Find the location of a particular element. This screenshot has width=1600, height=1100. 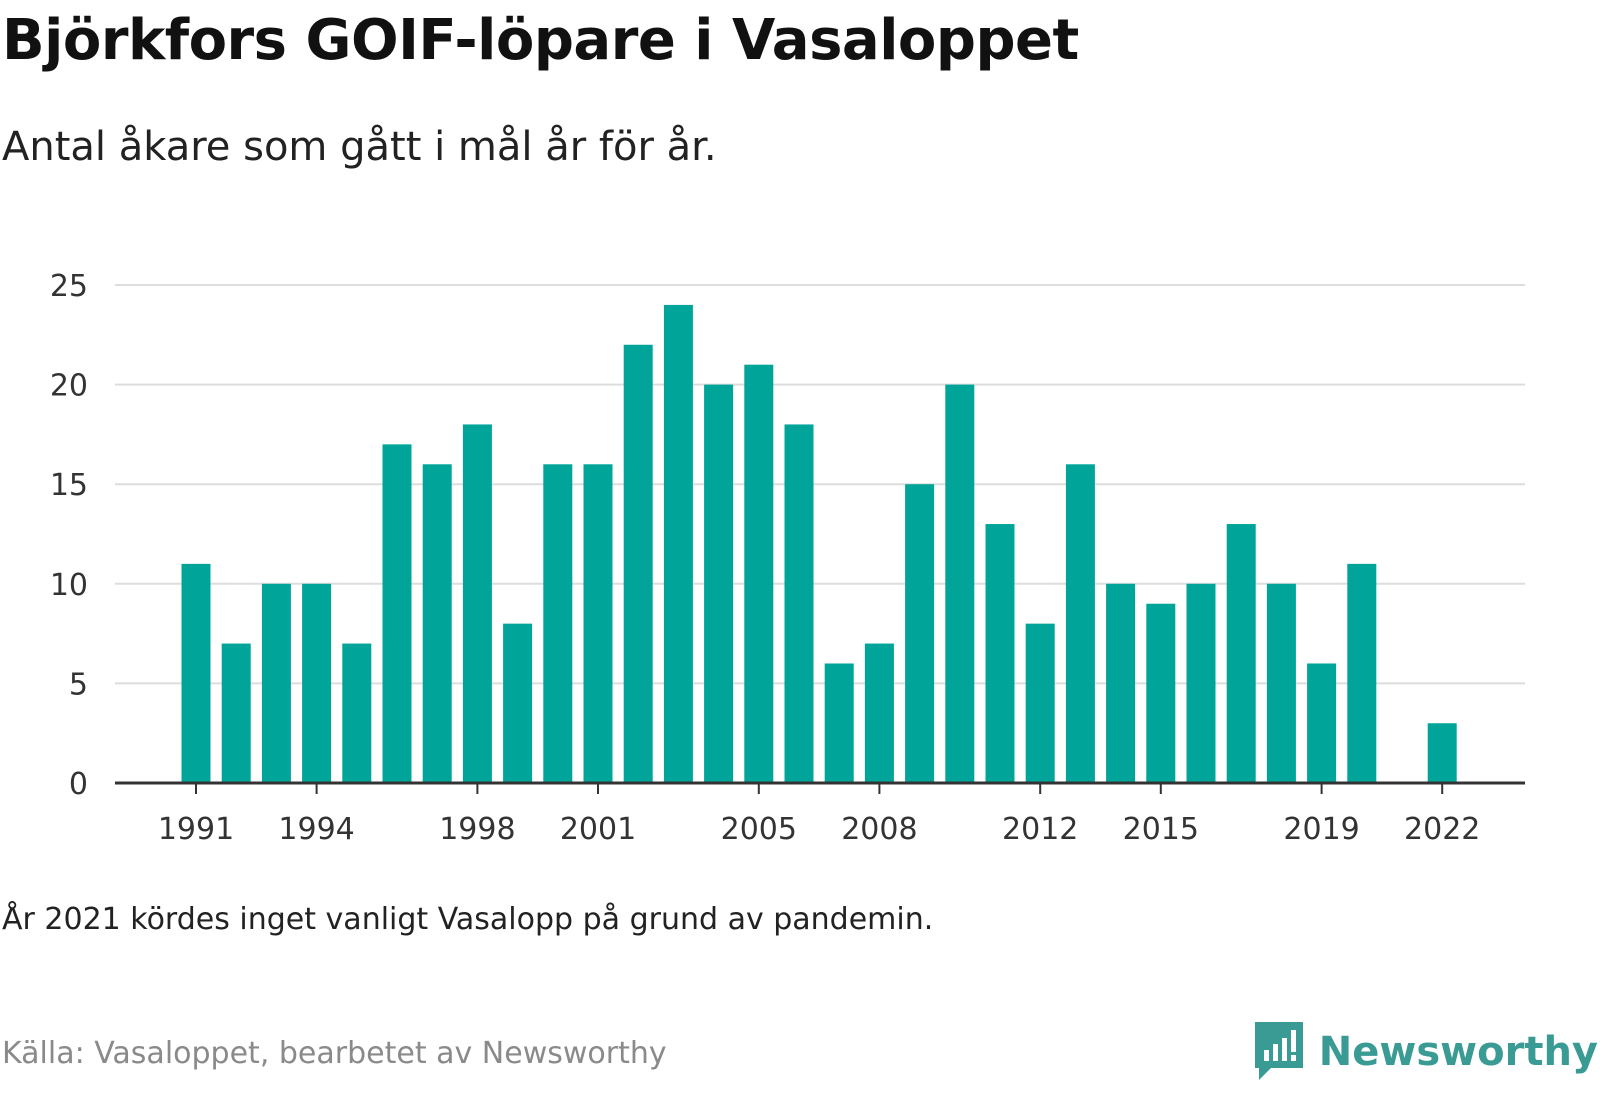

y-tick-label-0: 0 is located at coordinates (78, 784).